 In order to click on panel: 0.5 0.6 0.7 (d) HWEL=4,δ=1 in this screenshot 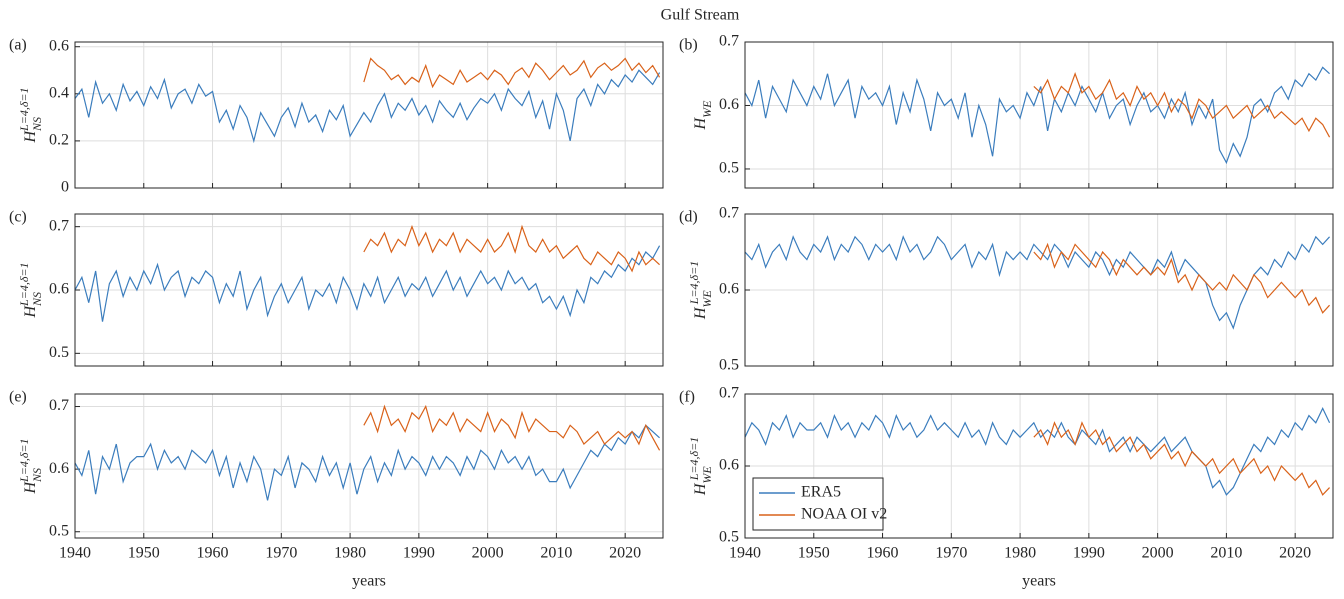, I will do `click(1006, 289)`.